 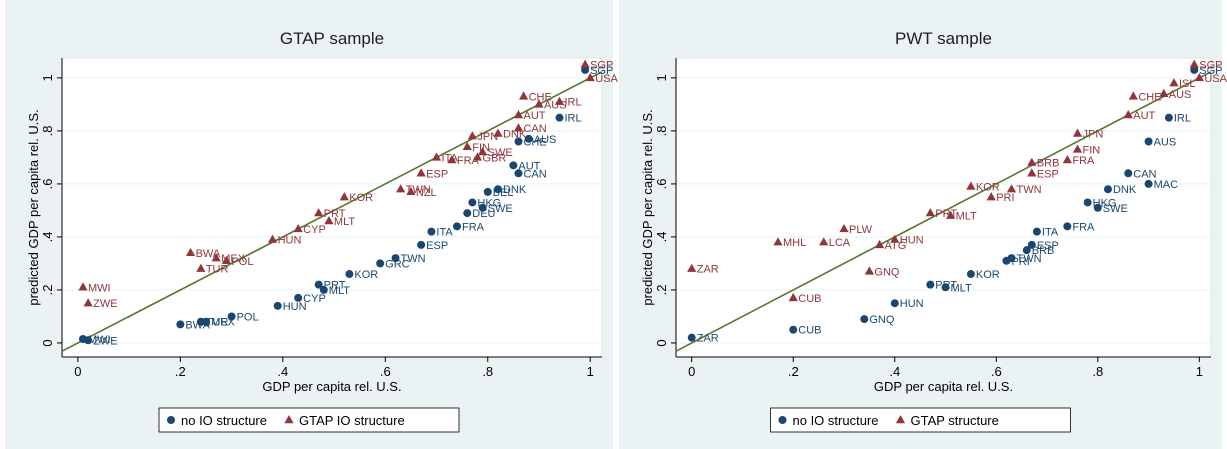 I want to click on point-label: BRB, so click(x=1043, y=251).